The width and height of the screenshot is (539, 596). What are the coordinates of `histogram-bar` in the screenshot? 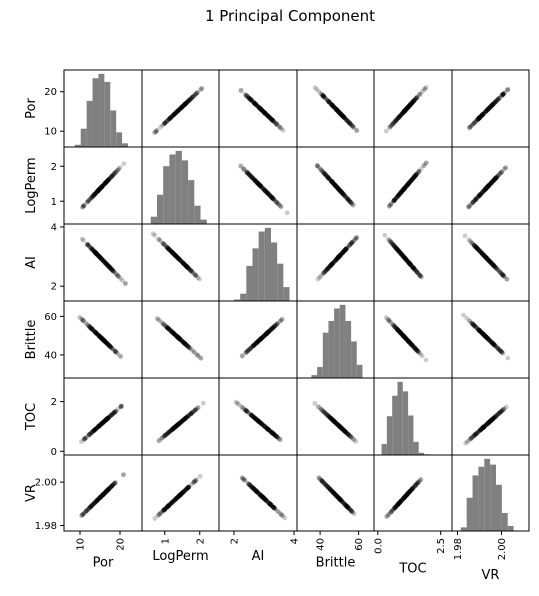 It's located at (95, 112).